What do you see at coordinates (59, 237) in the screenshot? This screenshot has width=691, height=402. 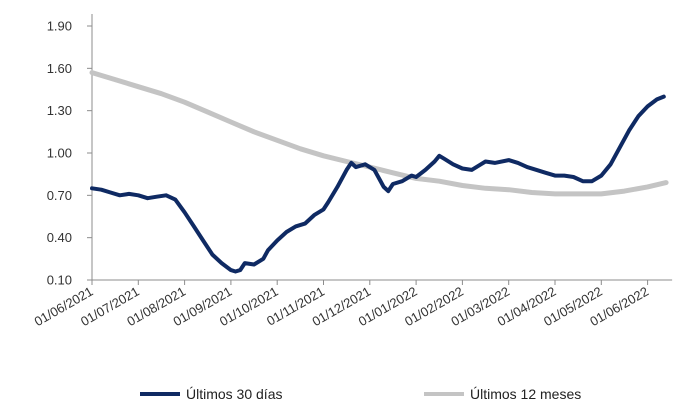 I see `y-tick-label: 0.40` at bounding box center [59, 237].